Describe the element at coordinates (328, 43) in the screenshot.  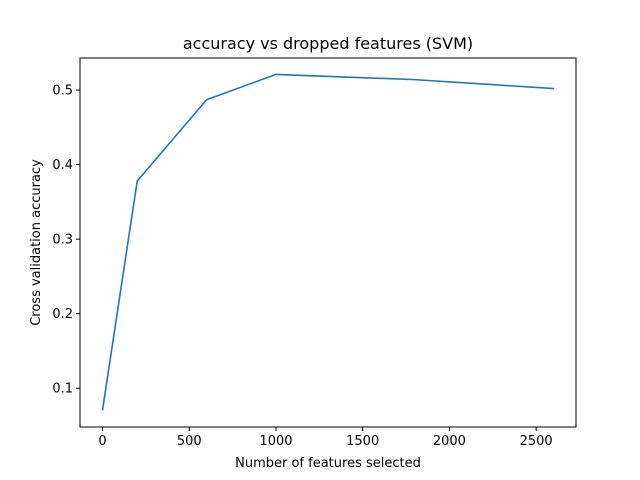
I see `chart-title: accuracy vs dropped features (SVM)` at that location.